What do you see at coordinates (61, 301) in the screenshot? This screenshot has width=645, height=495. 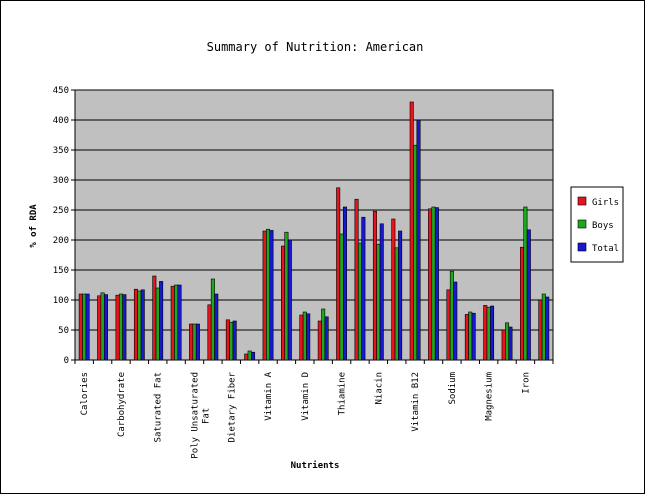 I see `y-tick-label: 100` at bounding box center [61, 301].